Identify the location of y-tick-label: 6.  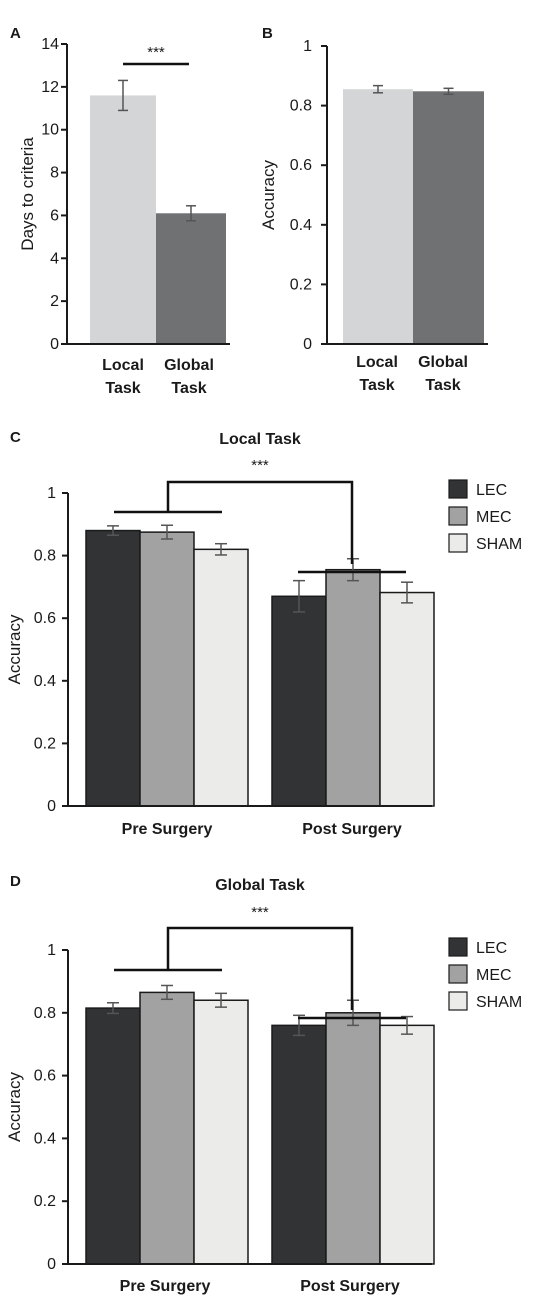
(54, 215).